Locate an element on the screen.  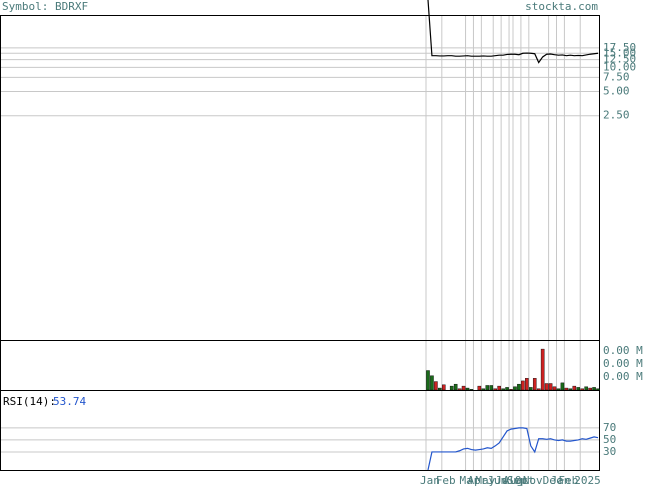
y-tick-label: 5.00 is located at coordinates (616, 91).